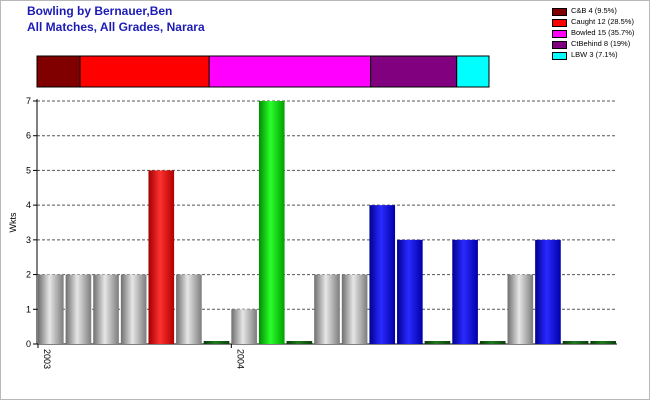 Image resolution: width=650 pixels, height=400 pixels. Describe the element at coordinates (28, 136) in the screenshot. I see `y-tick-label: 6` at that location.